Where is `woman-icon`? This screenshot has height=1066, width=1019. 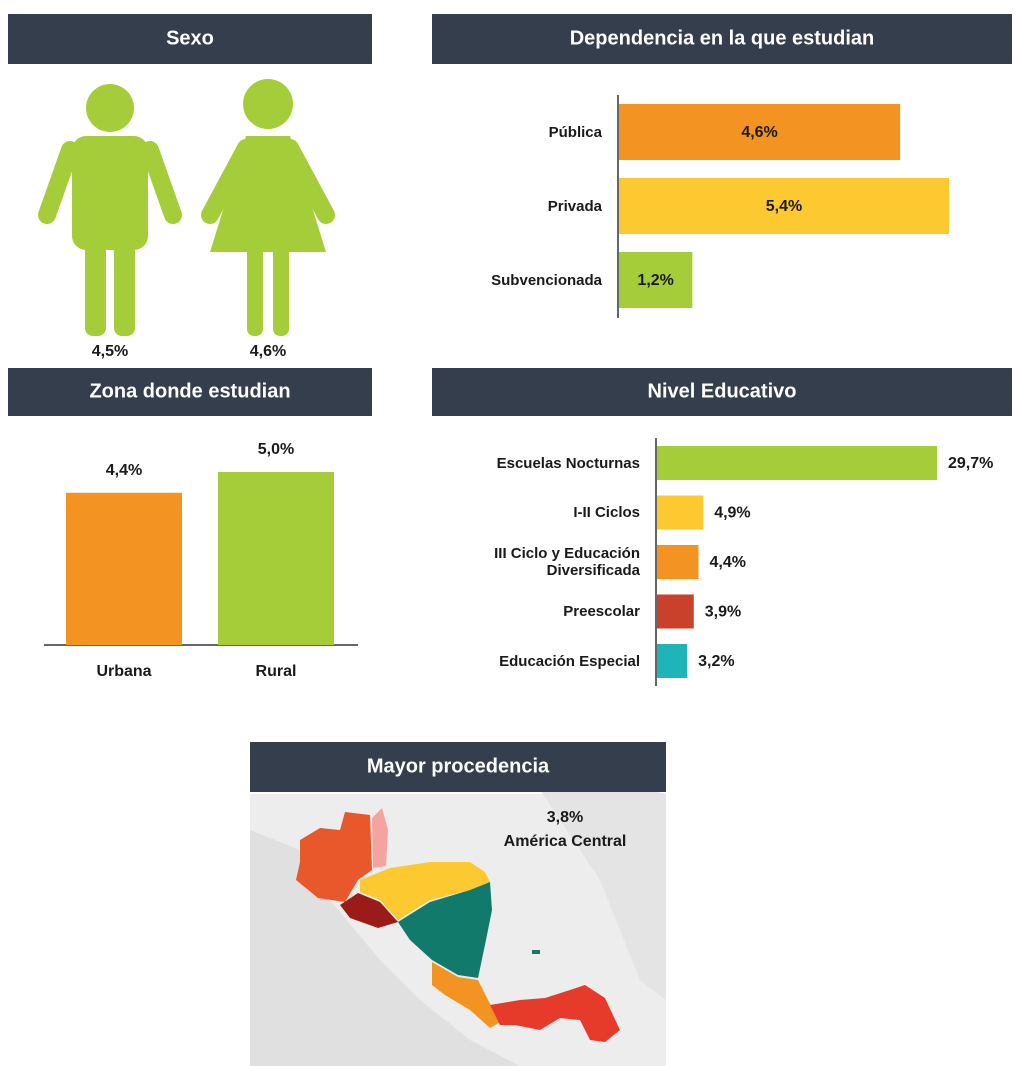 woman-icon is located at coordinates (268, 207).